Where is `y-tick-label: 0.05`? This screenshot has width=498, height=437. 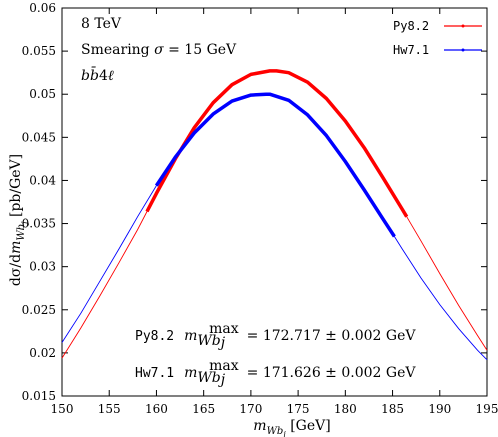
y-tick-label: 0.05 is located at coordinates (42, 94).